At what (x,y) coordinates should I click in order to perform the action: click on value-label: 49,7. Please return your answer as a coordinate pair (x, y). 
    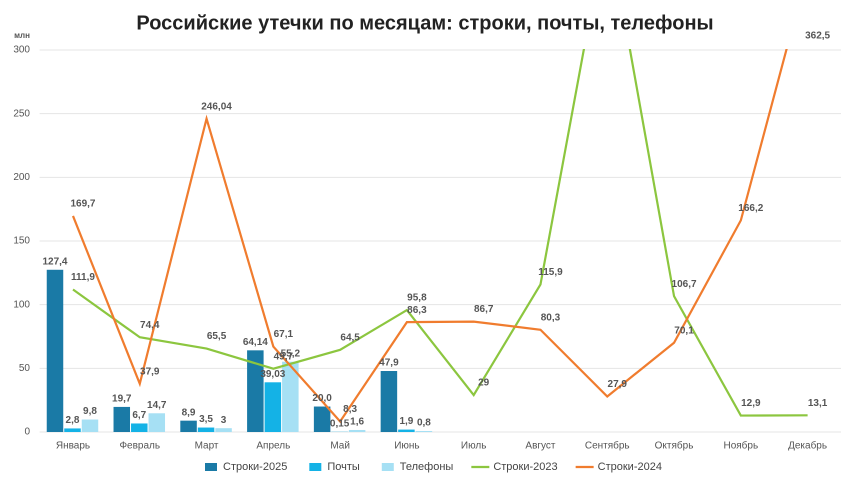
    Looking at the image, I should click on (284, 356).